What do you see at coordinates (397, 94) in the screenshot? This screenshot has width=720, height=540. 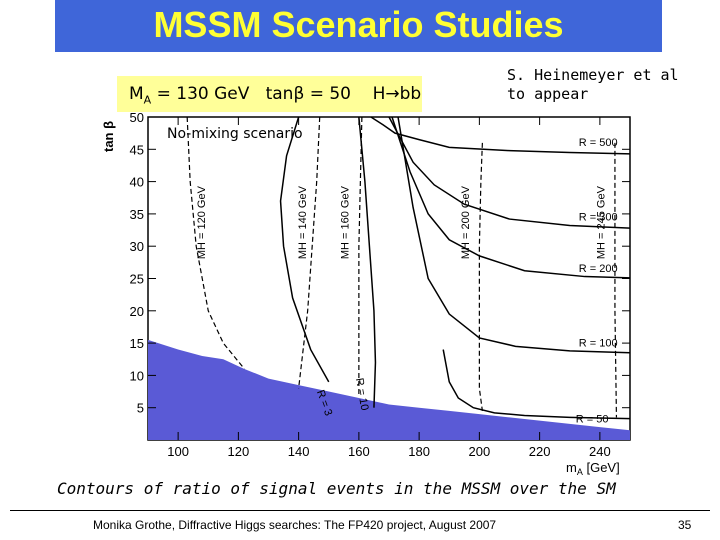 I see `param-channel: H→bb` at bounding box center [397, 94].